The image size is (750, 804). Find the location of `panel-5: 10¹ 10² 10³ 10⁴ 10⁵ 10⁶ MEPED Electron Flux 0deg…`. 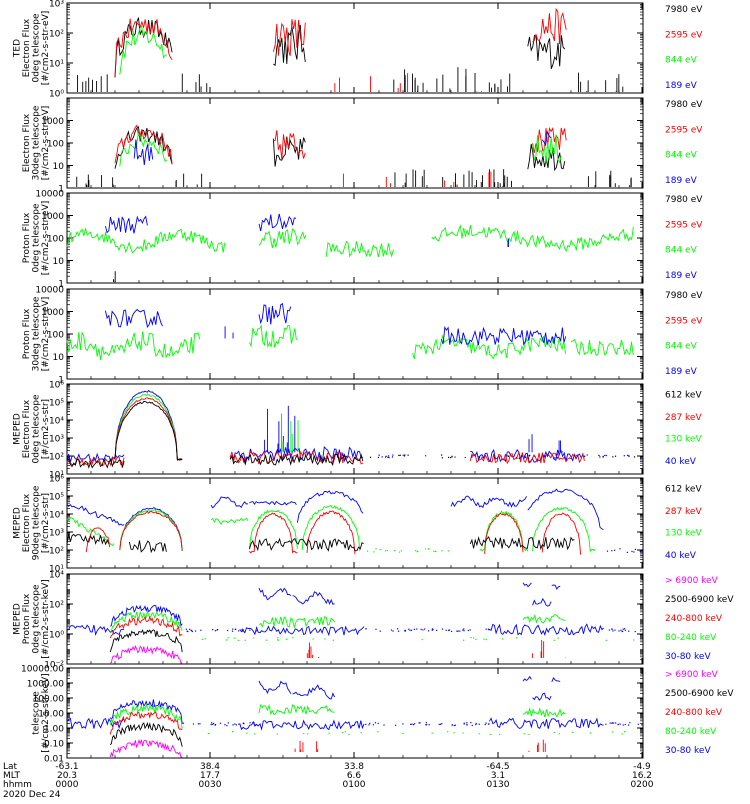

panel-5: 10¹ 10² 10³ 10⁴ 10⁵ 10⁶ MEPED Electron Flux 0deg… is located at coordinates (358, 431).